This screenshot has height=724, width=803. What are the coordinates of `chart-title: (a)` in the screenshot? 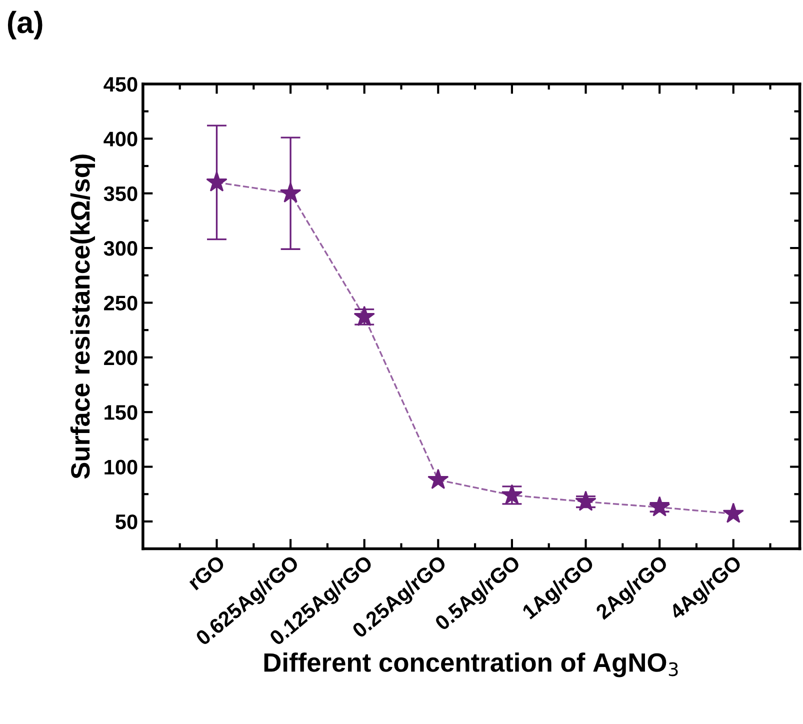 It's located at (25, 25).